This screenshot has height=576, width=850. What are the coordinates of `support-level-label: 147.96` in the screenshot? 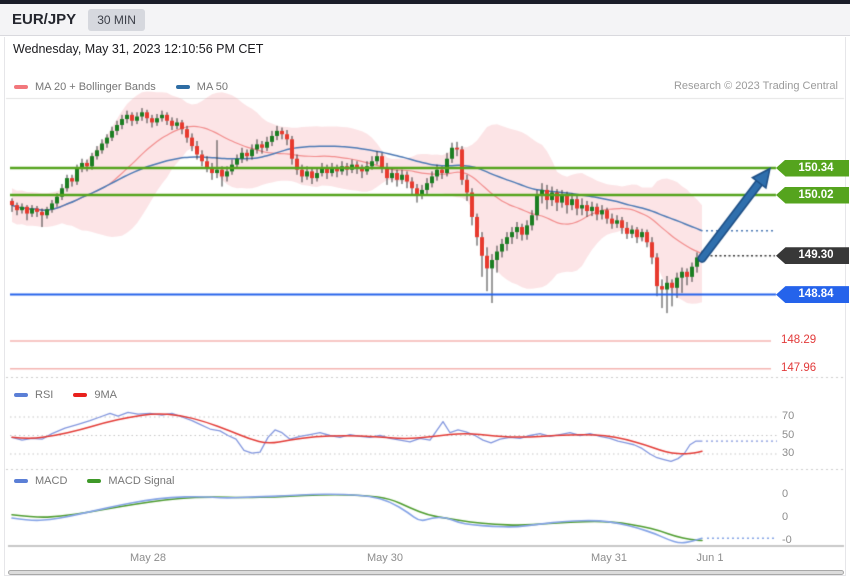 It's located at (799, 367).